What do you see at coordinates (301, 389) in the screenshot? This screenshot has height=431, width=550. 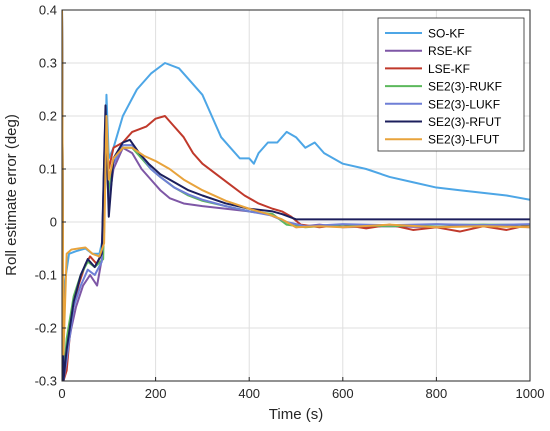 I see `x-axis-ticks: 0 200 400 600 800 1000` at bounding box center [301, 389].